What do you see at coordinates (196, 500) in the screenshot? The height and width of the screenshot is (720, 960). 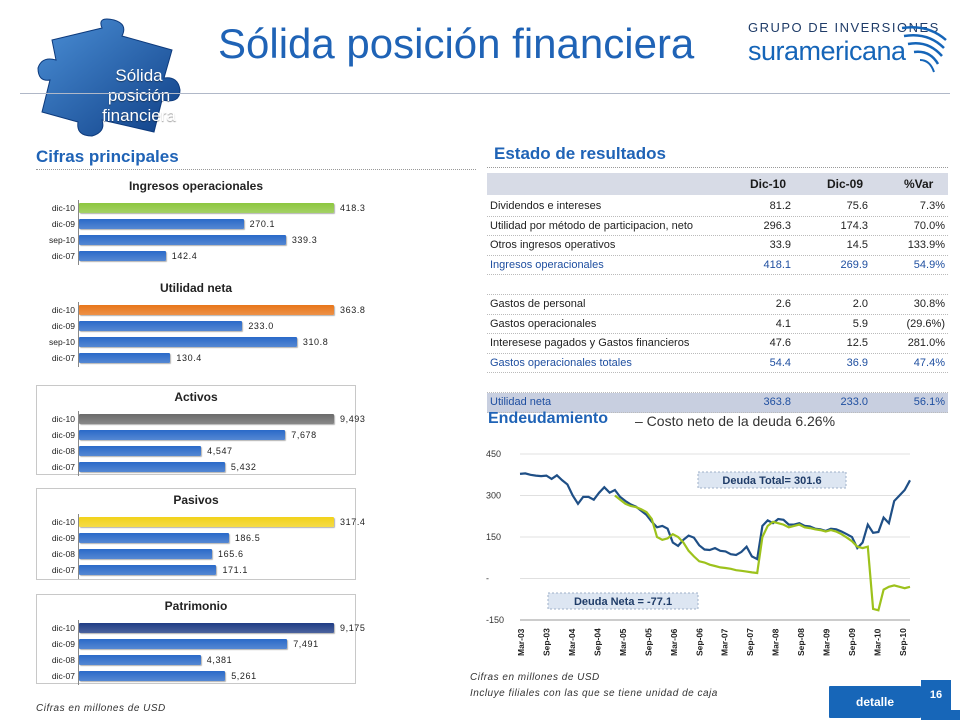 I see `bar-chart-title: Pasivos` at bounding box center [196, 500].